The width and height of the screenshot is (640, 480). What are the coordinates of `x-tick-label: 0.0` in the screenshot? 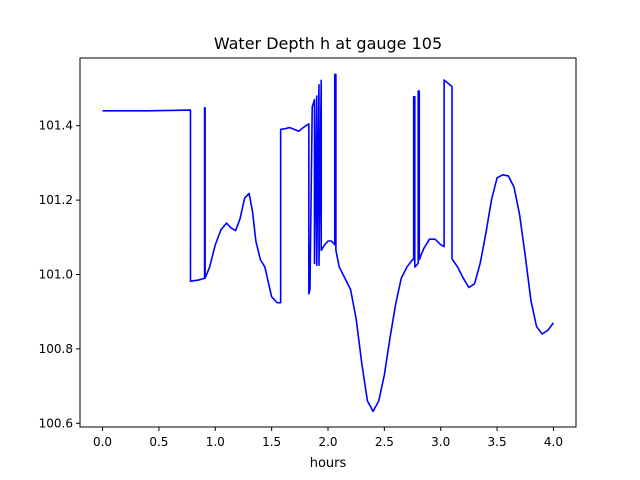 It's located at (102, 442).